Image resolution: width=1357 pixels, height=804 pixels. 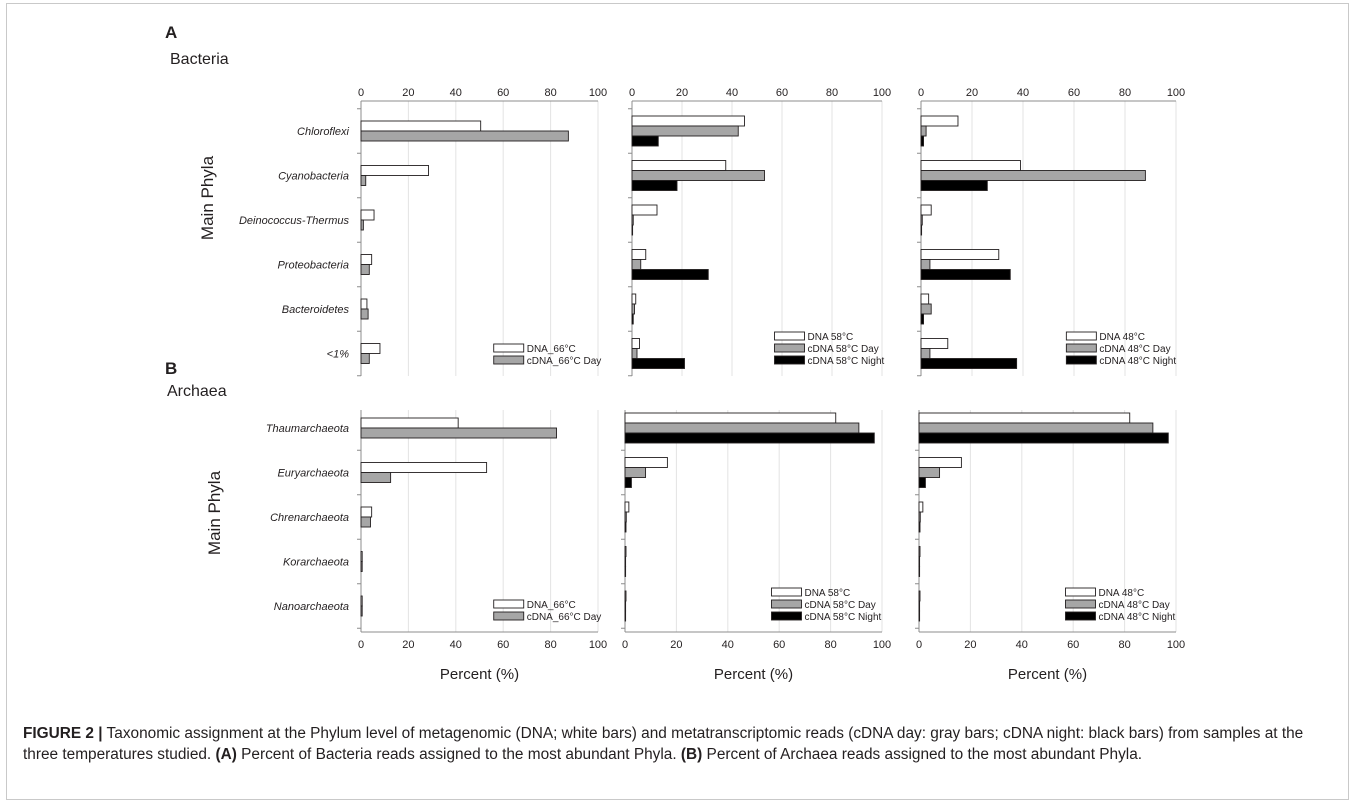 What do you see at coordinates (842, 617) in the screenshot?
I see `legend-entry: cDNA 58°C Night` at bounding box center [842, 617].